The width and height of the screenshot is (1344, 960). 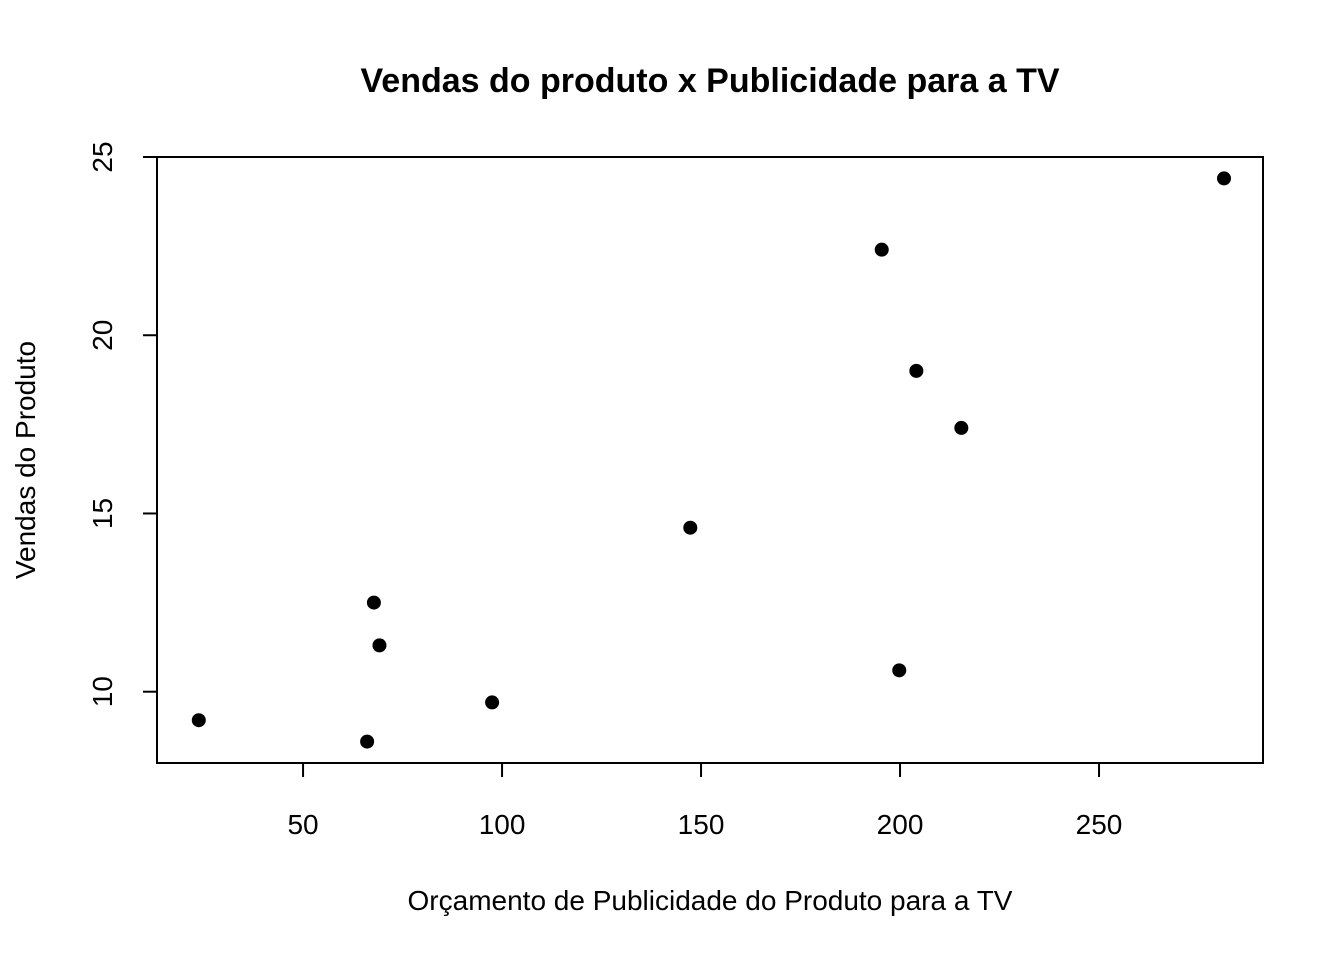 What do you see at coordinates (705, 801) in the screenshot?
I see `x-axis: 50 100 150 200 250` at bounding box center [705, 801].